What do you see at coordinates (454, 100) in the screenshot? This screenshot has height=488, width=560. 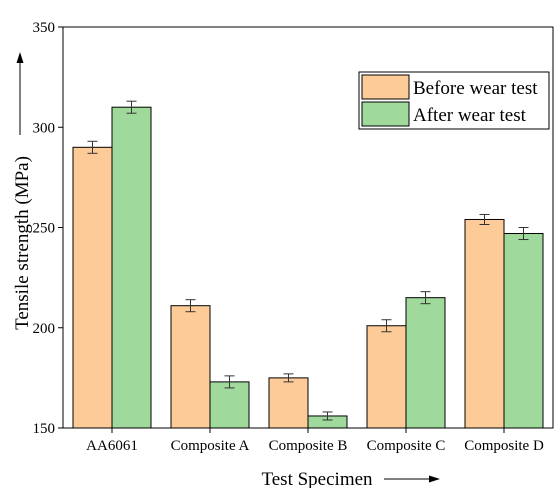 I see `legend: Before wear test After wear test` at bounding box center [454, 100].